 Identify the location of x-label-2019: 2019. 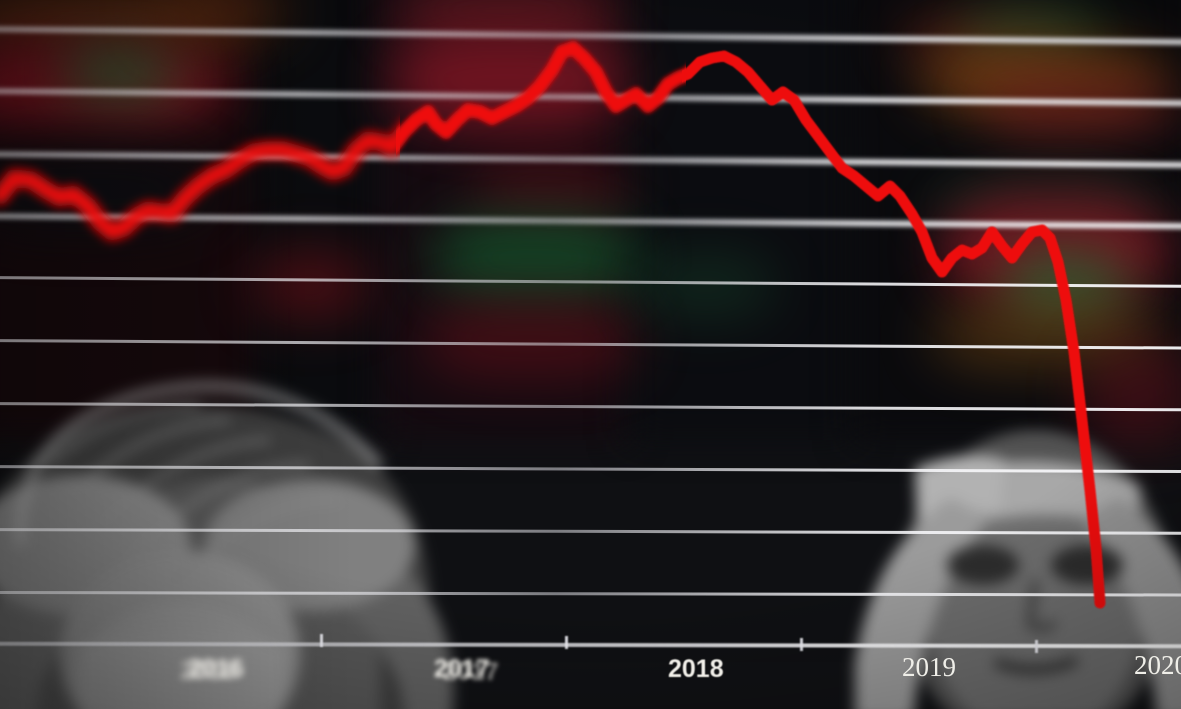
(929, 667).